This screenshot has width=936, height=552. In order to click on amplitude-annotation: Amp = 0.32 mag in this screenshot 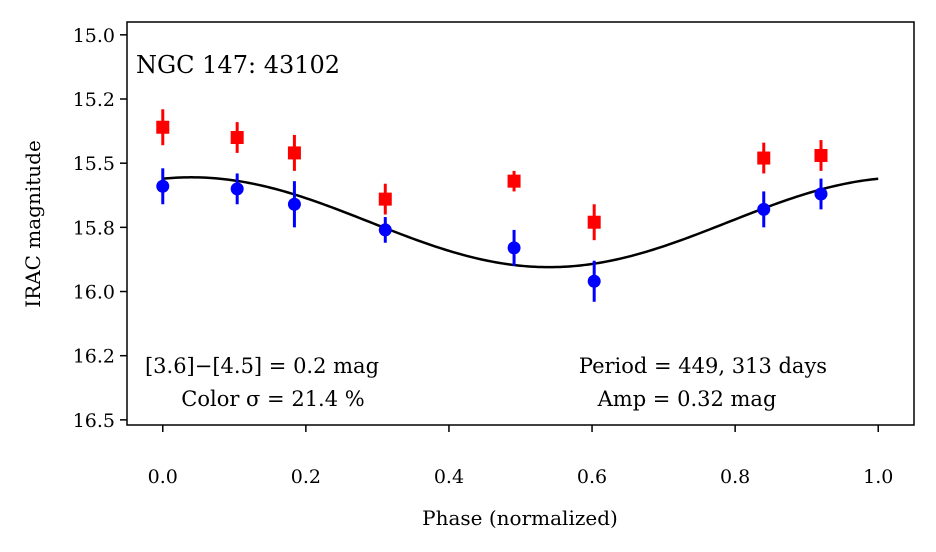, I will do `click(687, 399)`.